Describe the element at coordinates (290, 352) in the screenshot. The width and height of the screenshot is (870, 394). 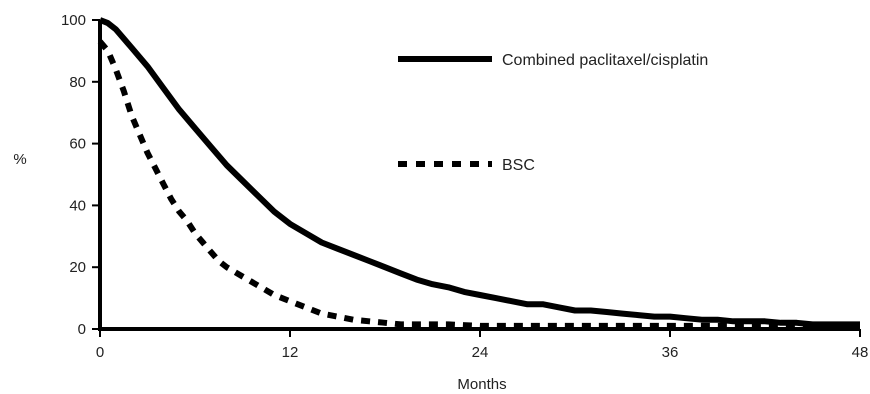
I see `x-tick-label: 12` at that location.